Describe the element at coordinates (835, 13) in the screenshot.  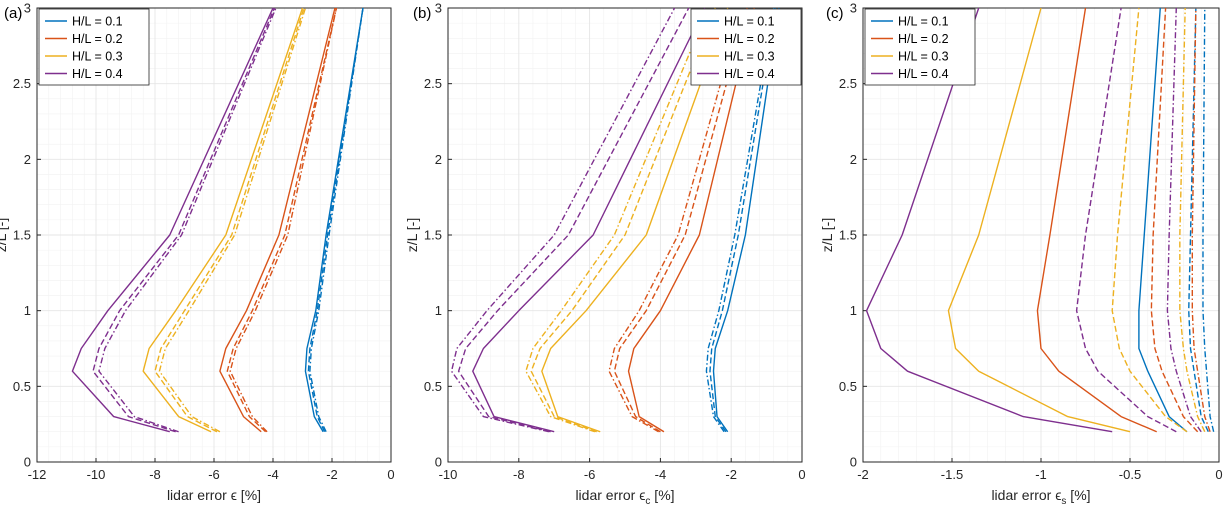
I see `panel-label-c: (c)` at that location.